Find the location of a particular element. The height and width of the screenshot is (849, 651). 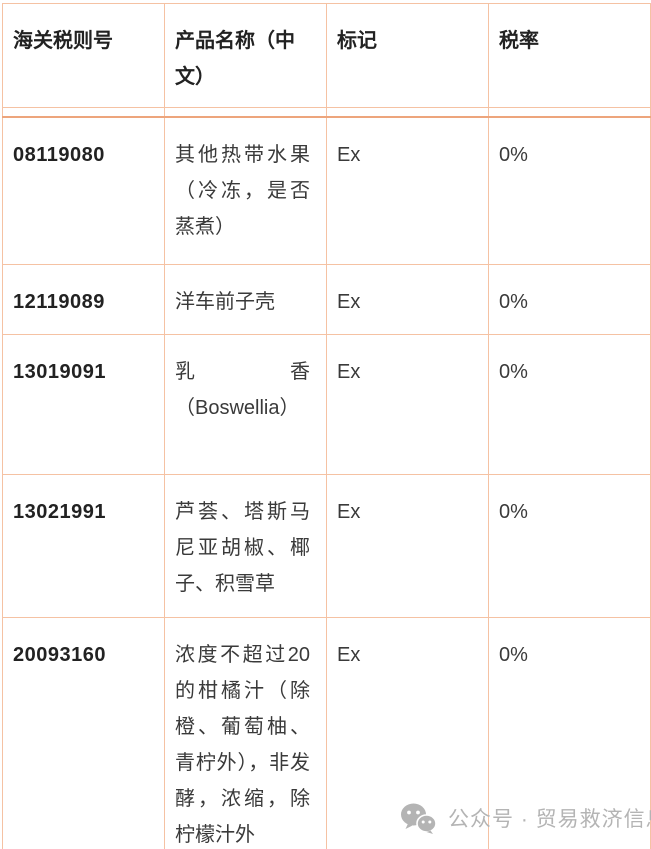

table-row: 12119089 洋车前子壳 Ex 0% is located at coordinates (326, 299).